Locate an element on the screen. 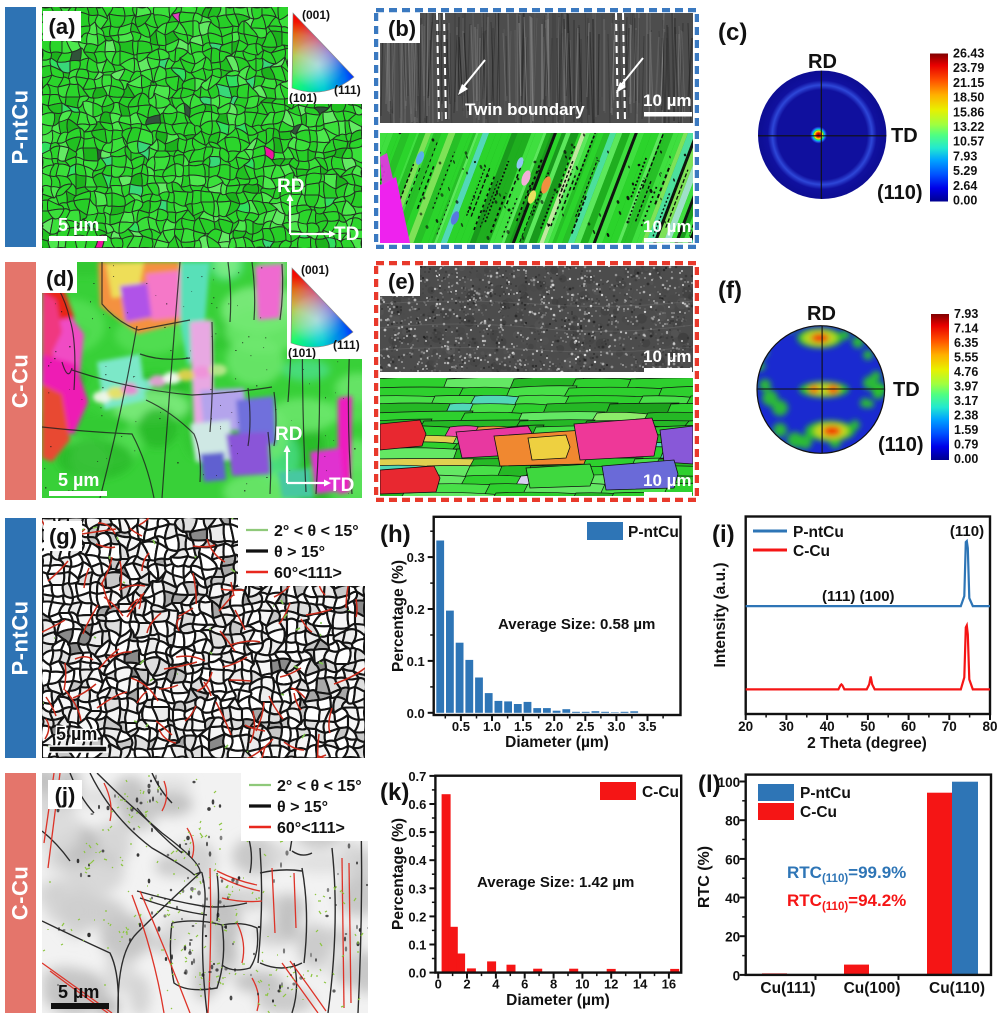 The width and height of the screenshot is (1001, 1024). svg-text: 100 is located at coordinates (729, 782).